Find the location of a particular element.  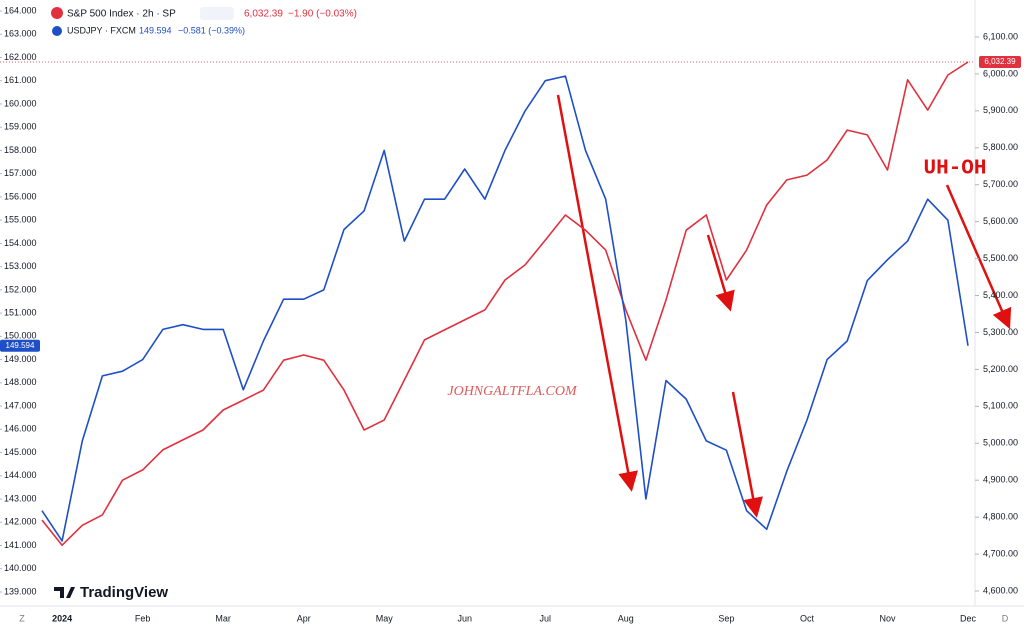

y2-tick-label: 5,300.00 is located at coordinates (1000, 332).